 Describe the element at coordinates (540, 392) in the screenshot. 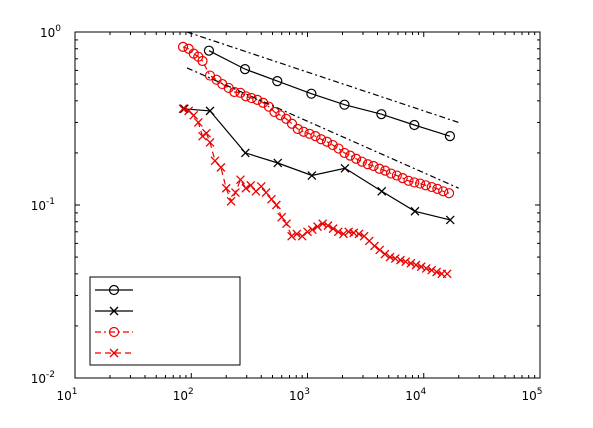

I see `x-tick-exponent: 5` at that location.